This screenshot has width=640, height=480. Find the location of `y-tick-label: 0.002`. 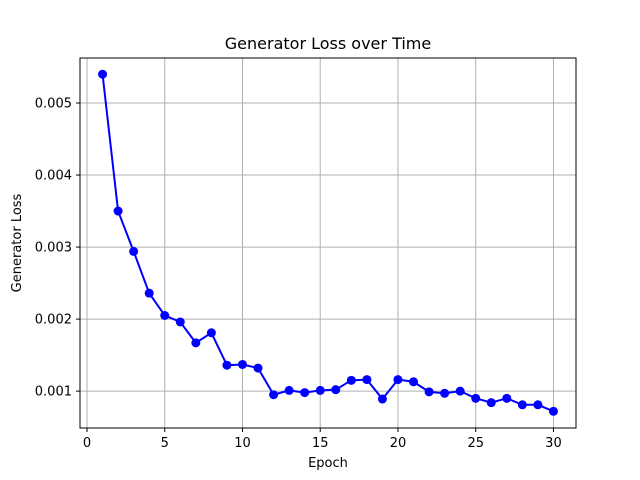

y-tick-label: 0.002 is located at coordinates (53, 320).